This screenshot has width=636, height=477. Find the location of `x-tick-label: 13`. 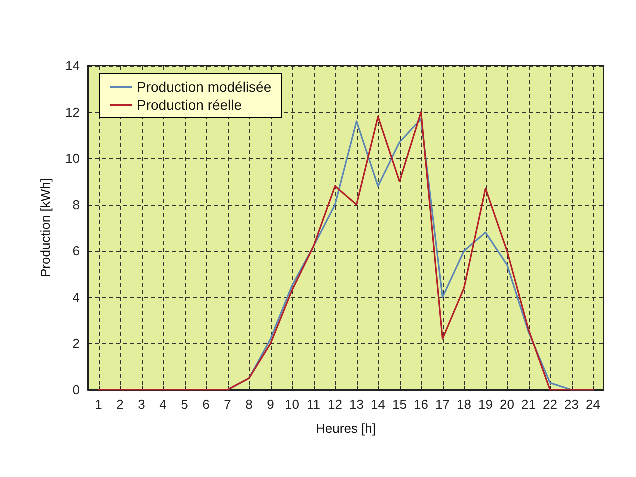

x-tick-label: 13 is located at coordinates (357, 404).